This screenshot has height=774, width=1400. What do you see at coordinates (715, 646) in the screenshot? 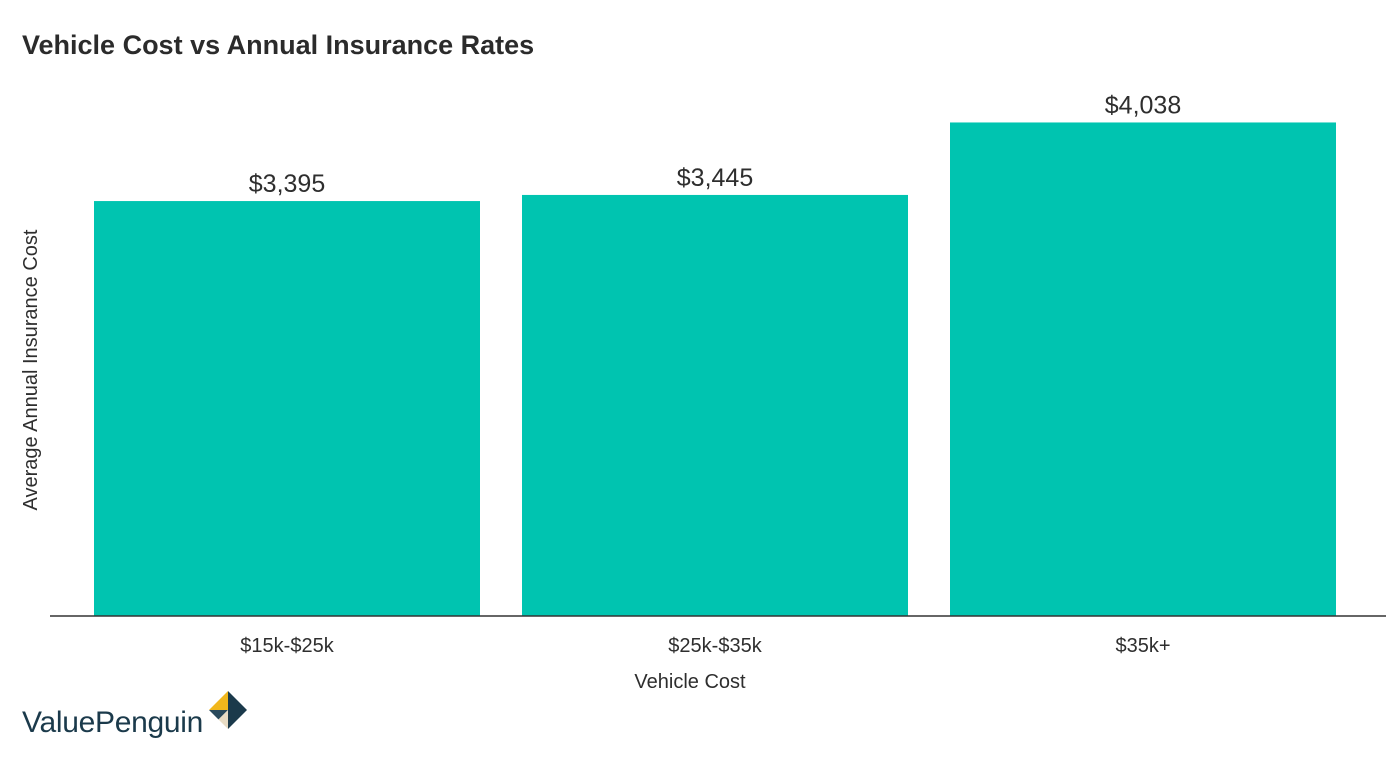
I see `x-tick-label: $25k-$35k` at bounding box center [715, 646].